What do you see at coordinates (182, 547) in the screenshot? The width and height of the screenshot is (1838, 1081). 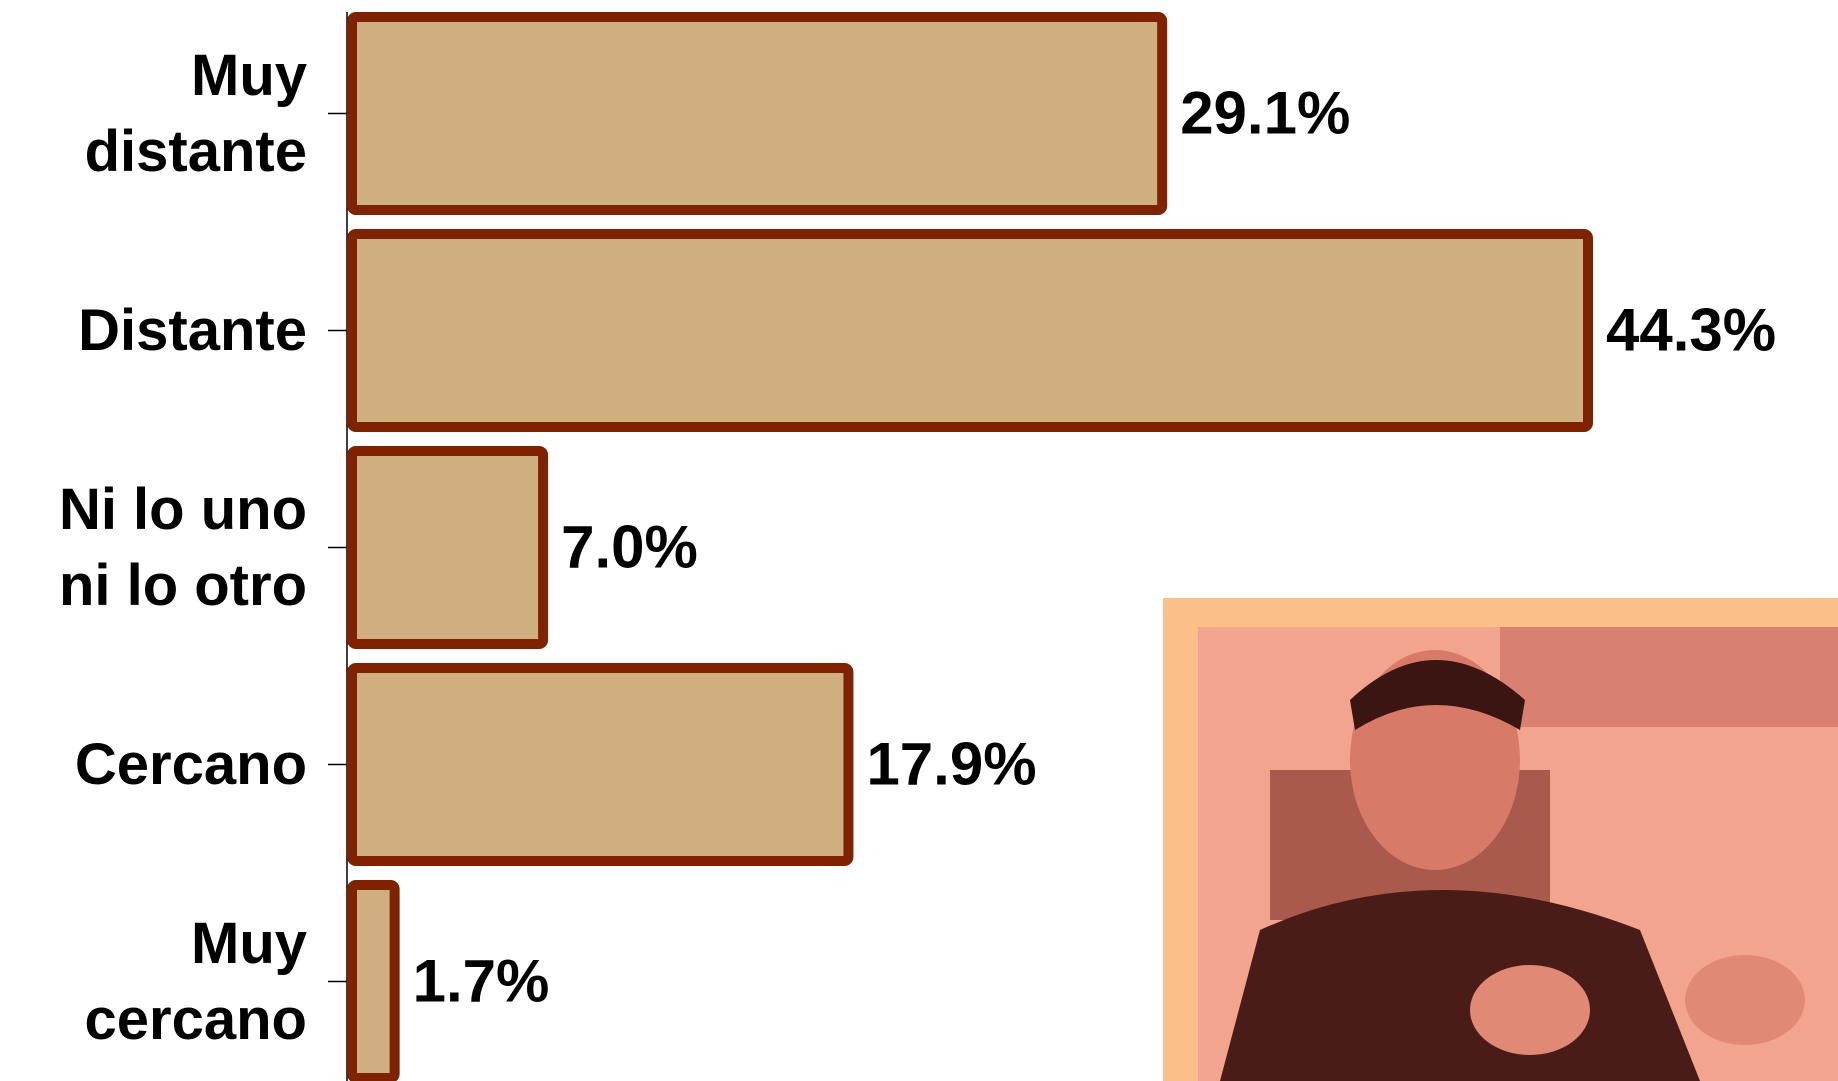 I see `category-label: Ni lo uno ni lo otro` at bounding box center [182, 547].